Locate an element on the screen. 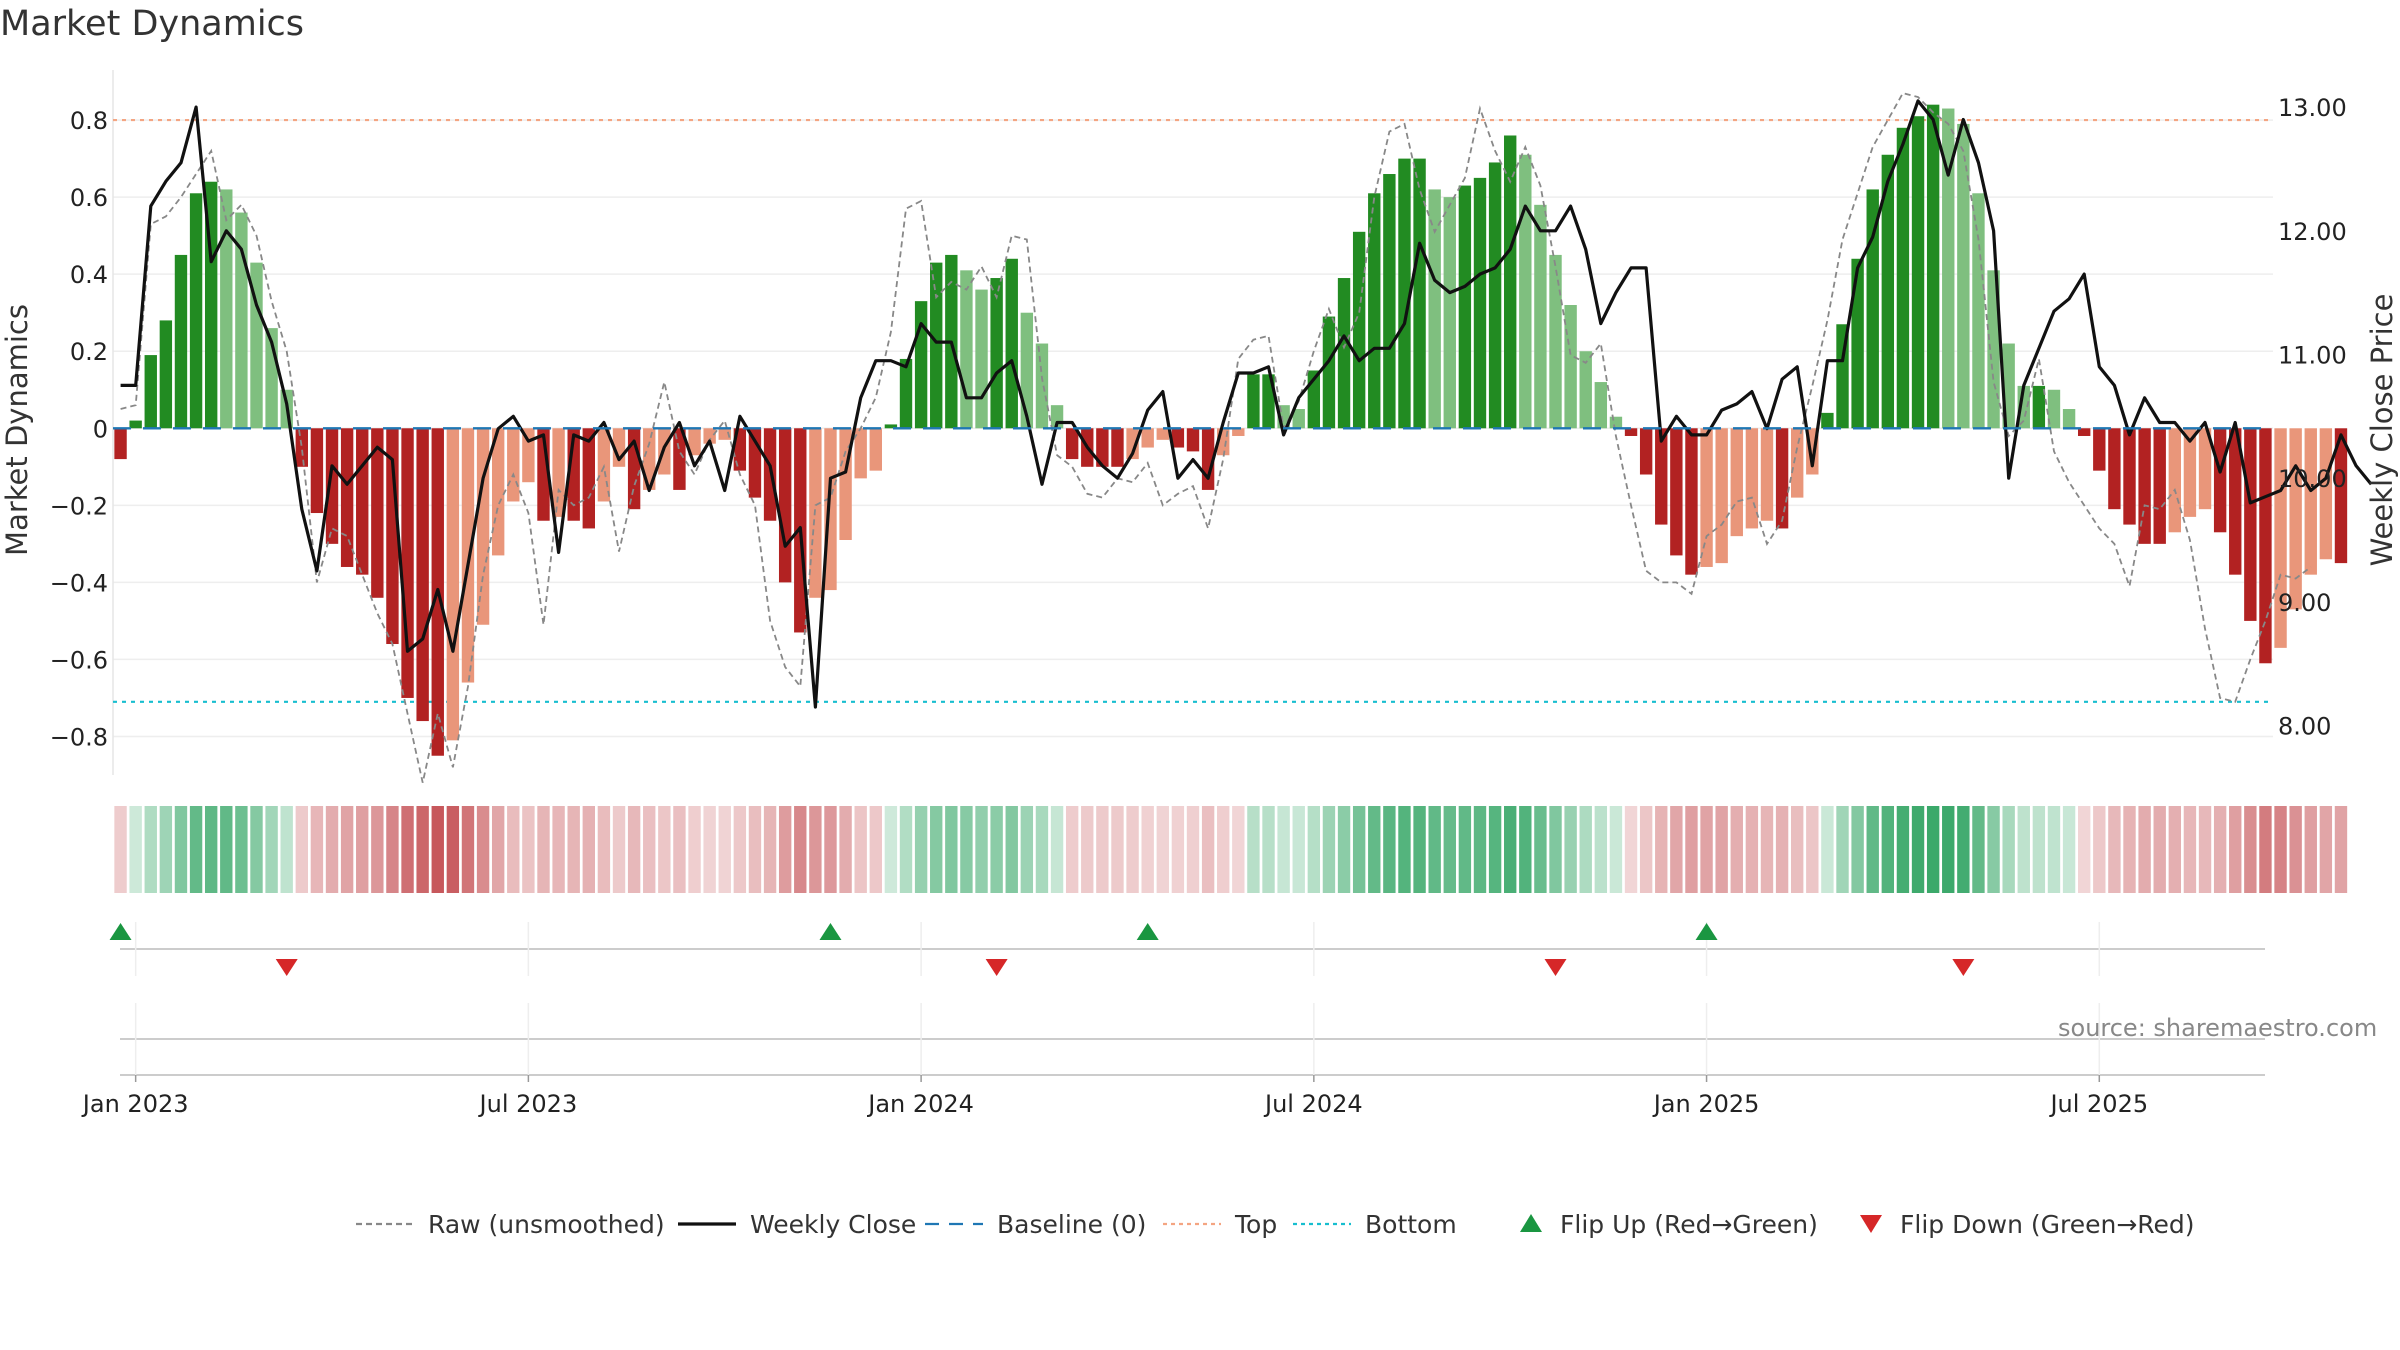 The height and width of the screenshot is (1350, 2400). x-tick-label: Jul 2023 is located at coordinates (528, 1104).